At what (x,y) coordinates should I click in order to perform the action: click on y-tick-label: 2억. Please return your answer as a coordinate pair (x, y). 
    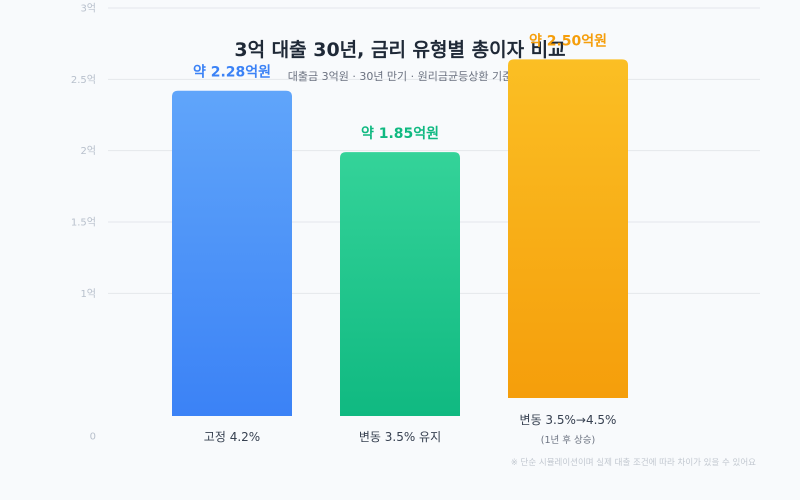
    Looking at the image, I should click on (88, 151).